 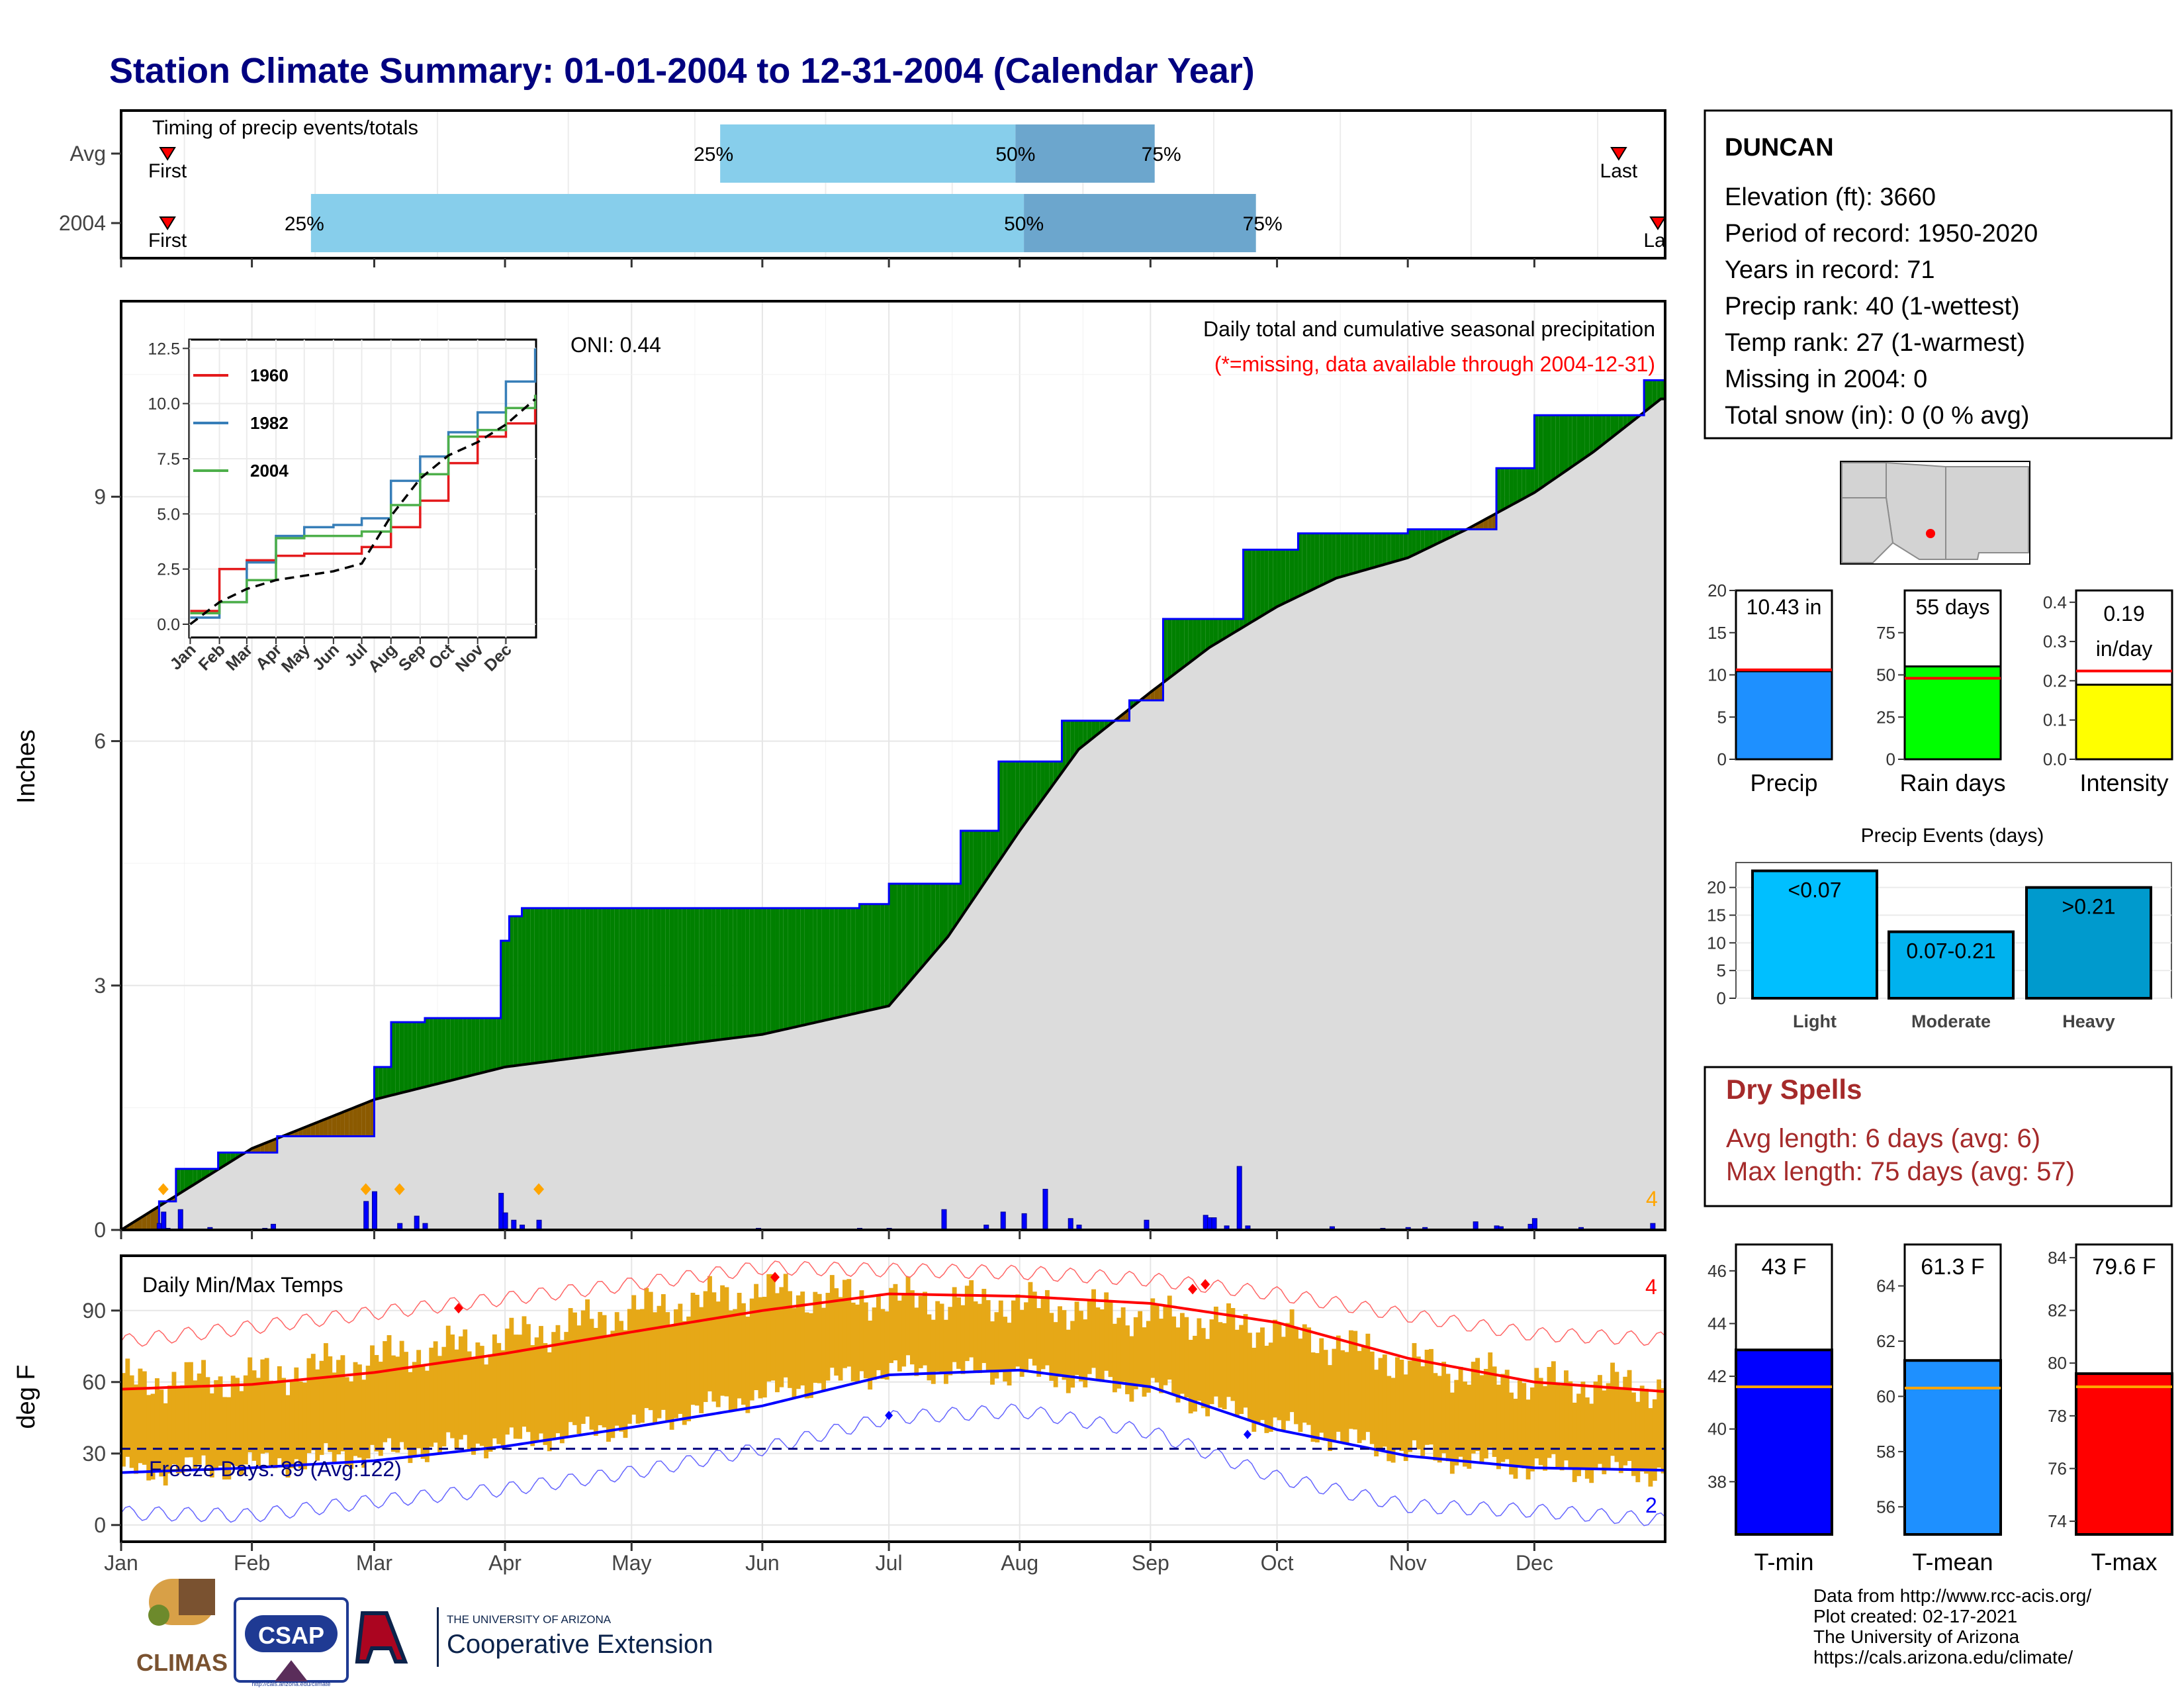 I want to click on precip-ytick-label: 6, so click(x=100, y=741).